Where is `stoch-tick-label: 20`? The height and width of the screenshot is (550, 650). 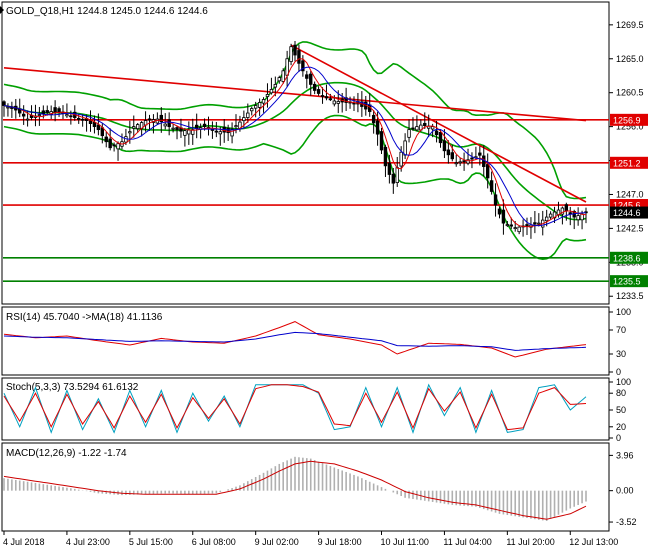 stoch-tick-label: 20 is located at coordinates (621, 427).